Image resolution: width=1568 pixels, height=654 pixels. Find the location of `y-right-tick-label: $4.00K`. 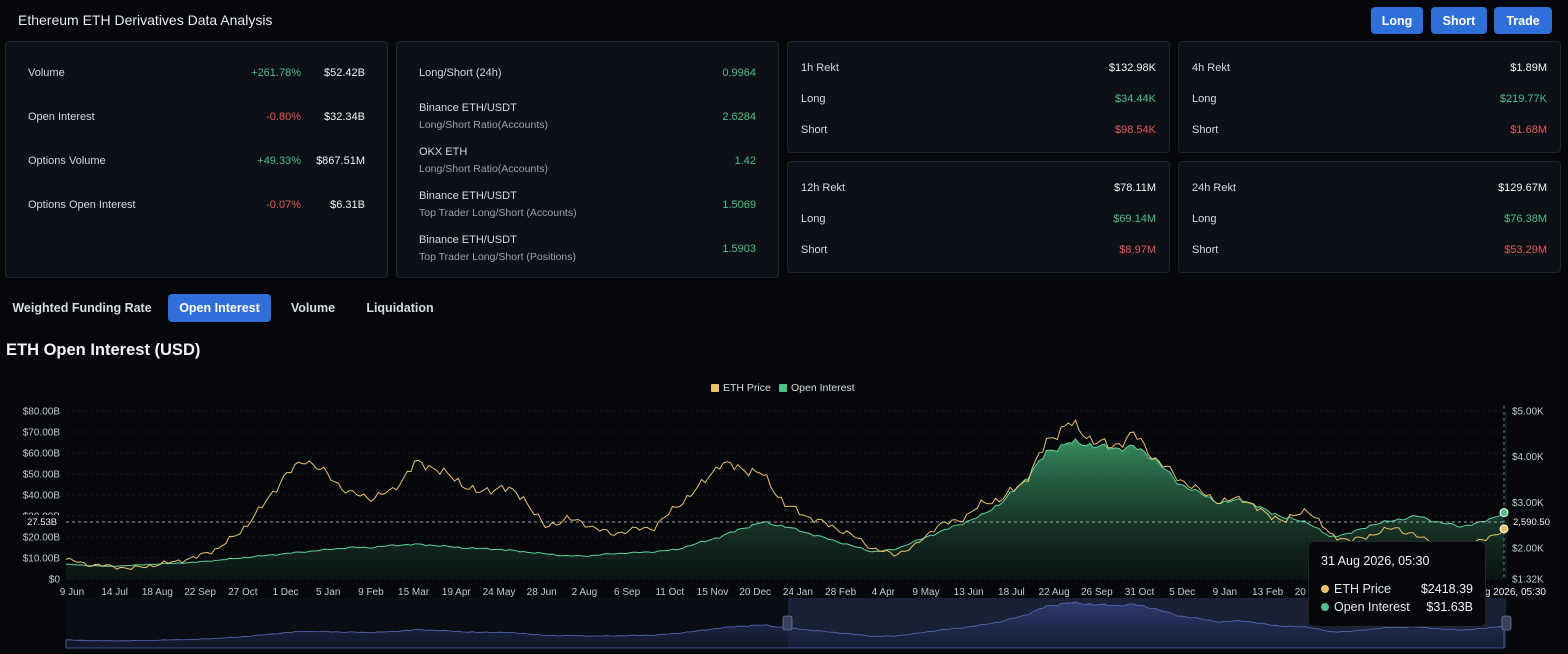

y-right-tick-label: $4.00K is located at coordinates (1528, 457).